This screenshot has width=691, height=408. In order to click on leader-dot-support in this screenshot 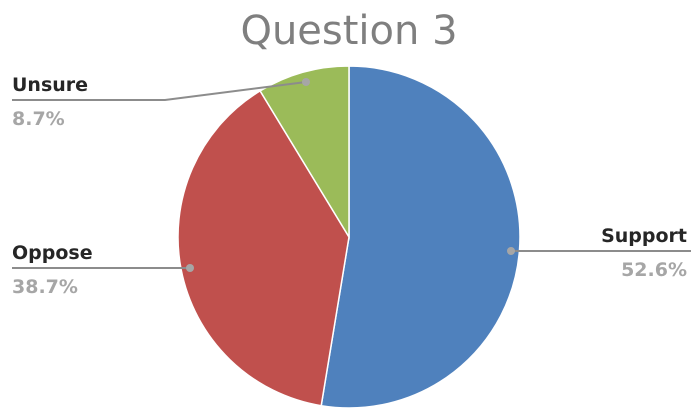, I will do `click(511, 251)`.